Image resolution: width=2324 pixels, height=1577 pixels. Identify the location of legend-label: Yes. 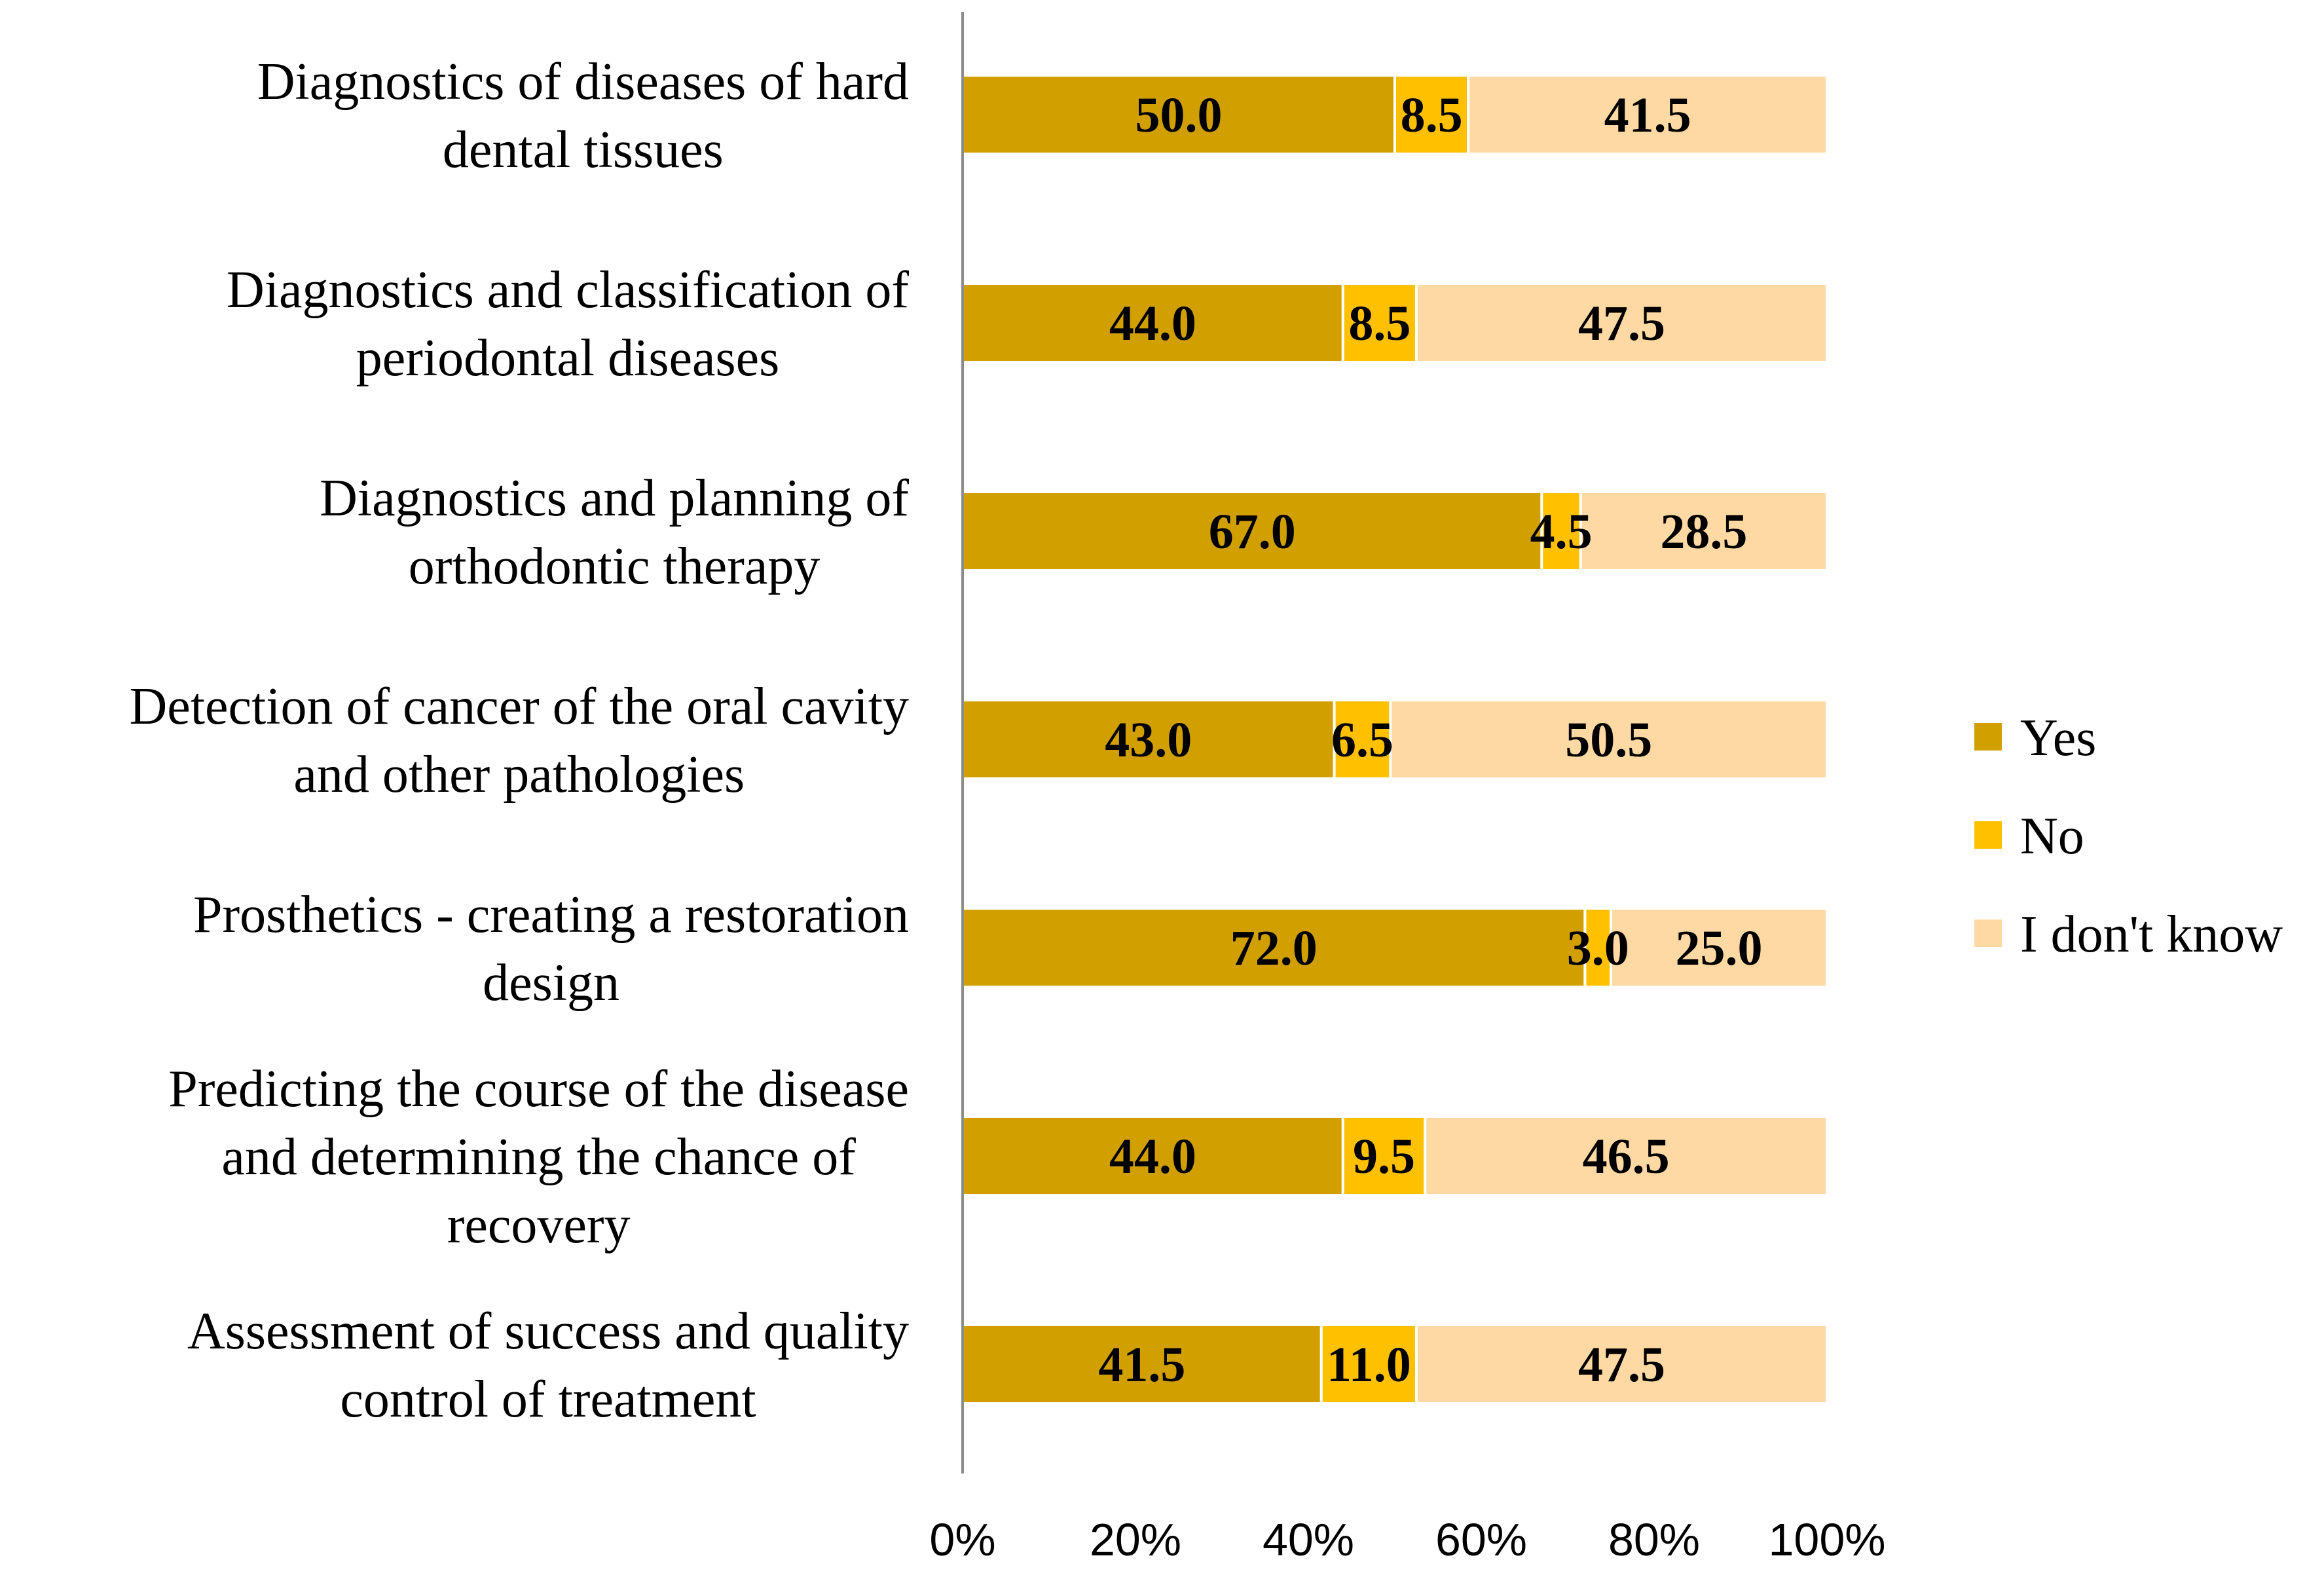
(2058, 738).